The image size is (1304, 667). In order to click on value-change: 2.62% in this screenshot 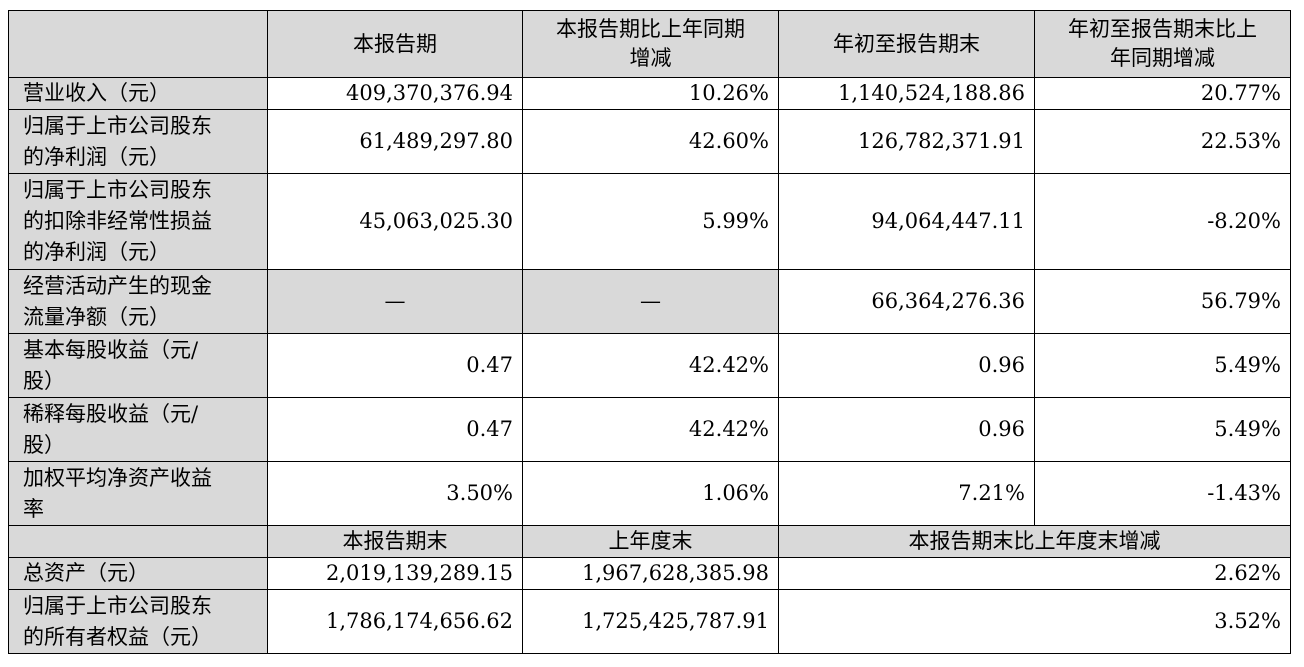, I will do `click(1034, 573)`.